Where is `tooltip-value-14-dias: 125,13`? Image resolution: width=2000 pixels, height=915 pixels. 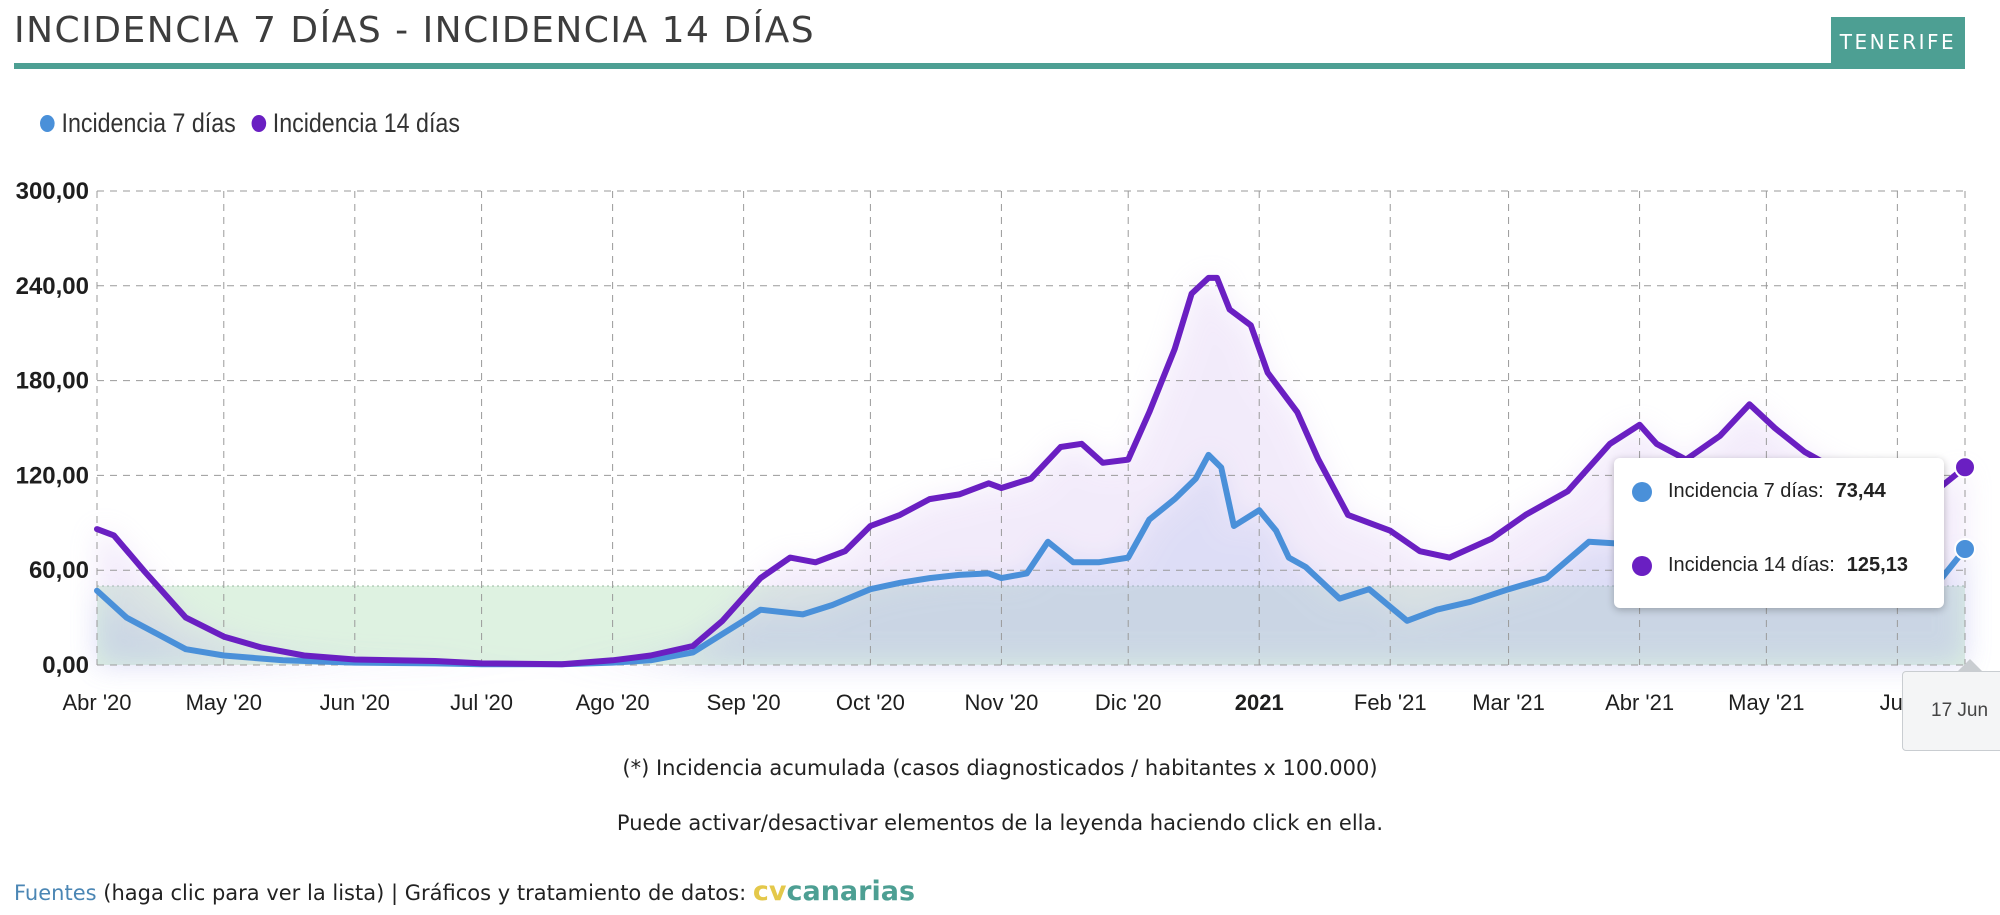
tooltip-value-14-dias: 125,13 is located at coordinates (1877, 565).